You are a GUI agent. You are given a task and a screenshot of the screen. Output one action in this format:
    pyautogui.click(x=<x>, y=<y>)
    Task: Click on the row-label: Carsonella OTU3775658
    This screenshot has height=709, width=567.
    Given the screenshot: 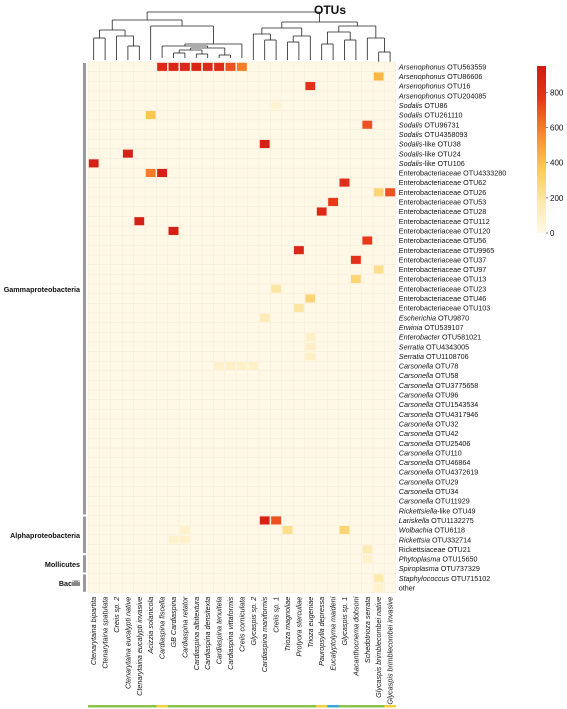 What is the action you would take?
    pyautogui.click(x=439, y=385)
    